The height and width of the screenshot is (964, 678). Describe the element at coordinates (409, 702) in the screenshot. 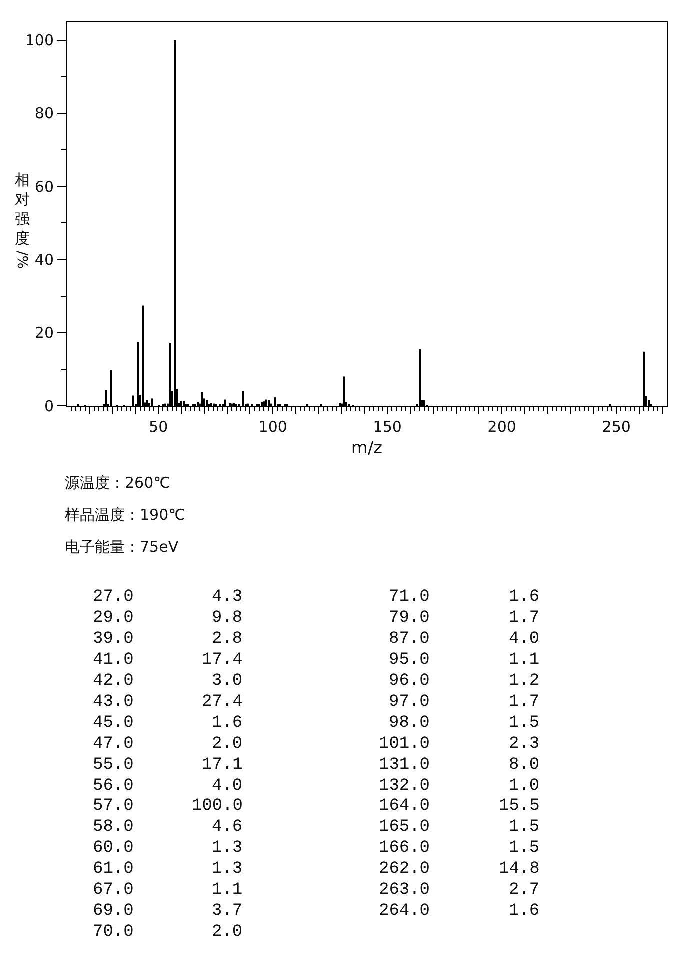

I see `category-label: 97.0` at that location.